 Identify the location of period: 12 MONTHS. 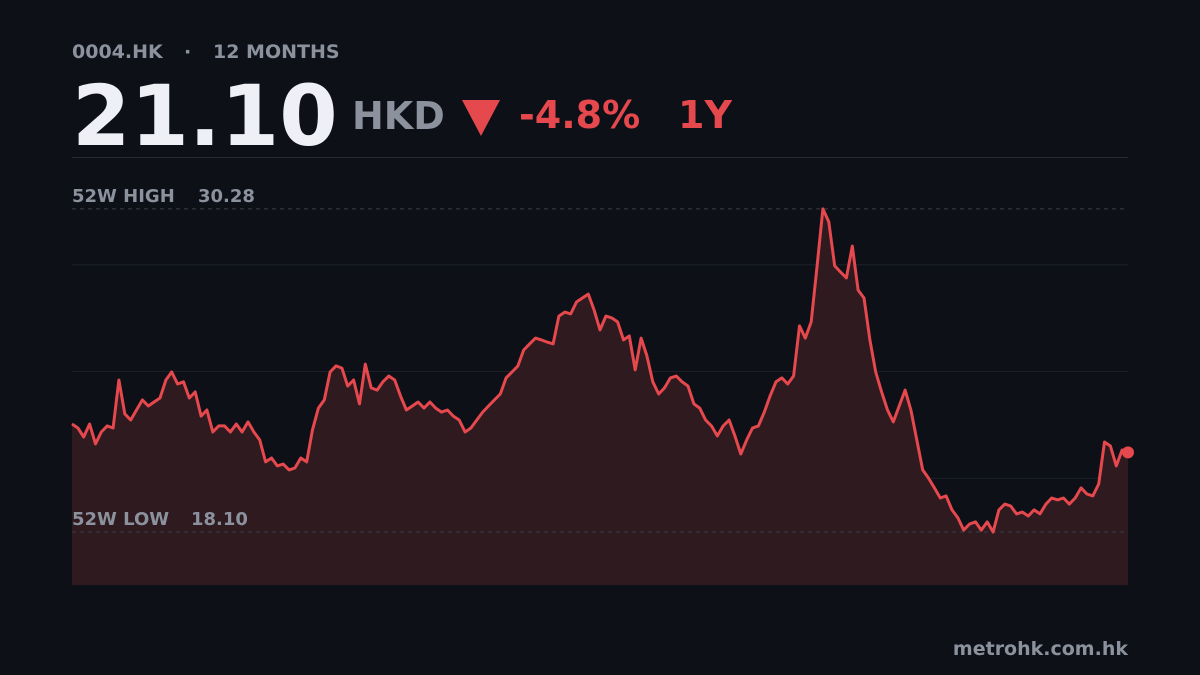
(276, 52).